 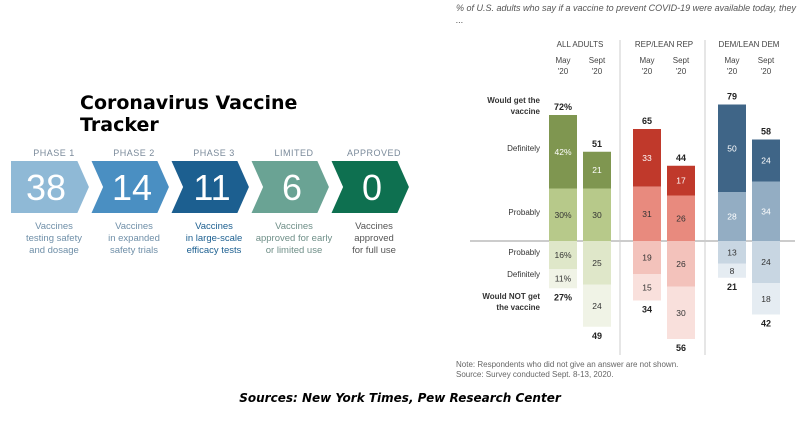 I want to click on phase-description-1: Vaccines in expanded safety trials, so click(x=134, y=239).